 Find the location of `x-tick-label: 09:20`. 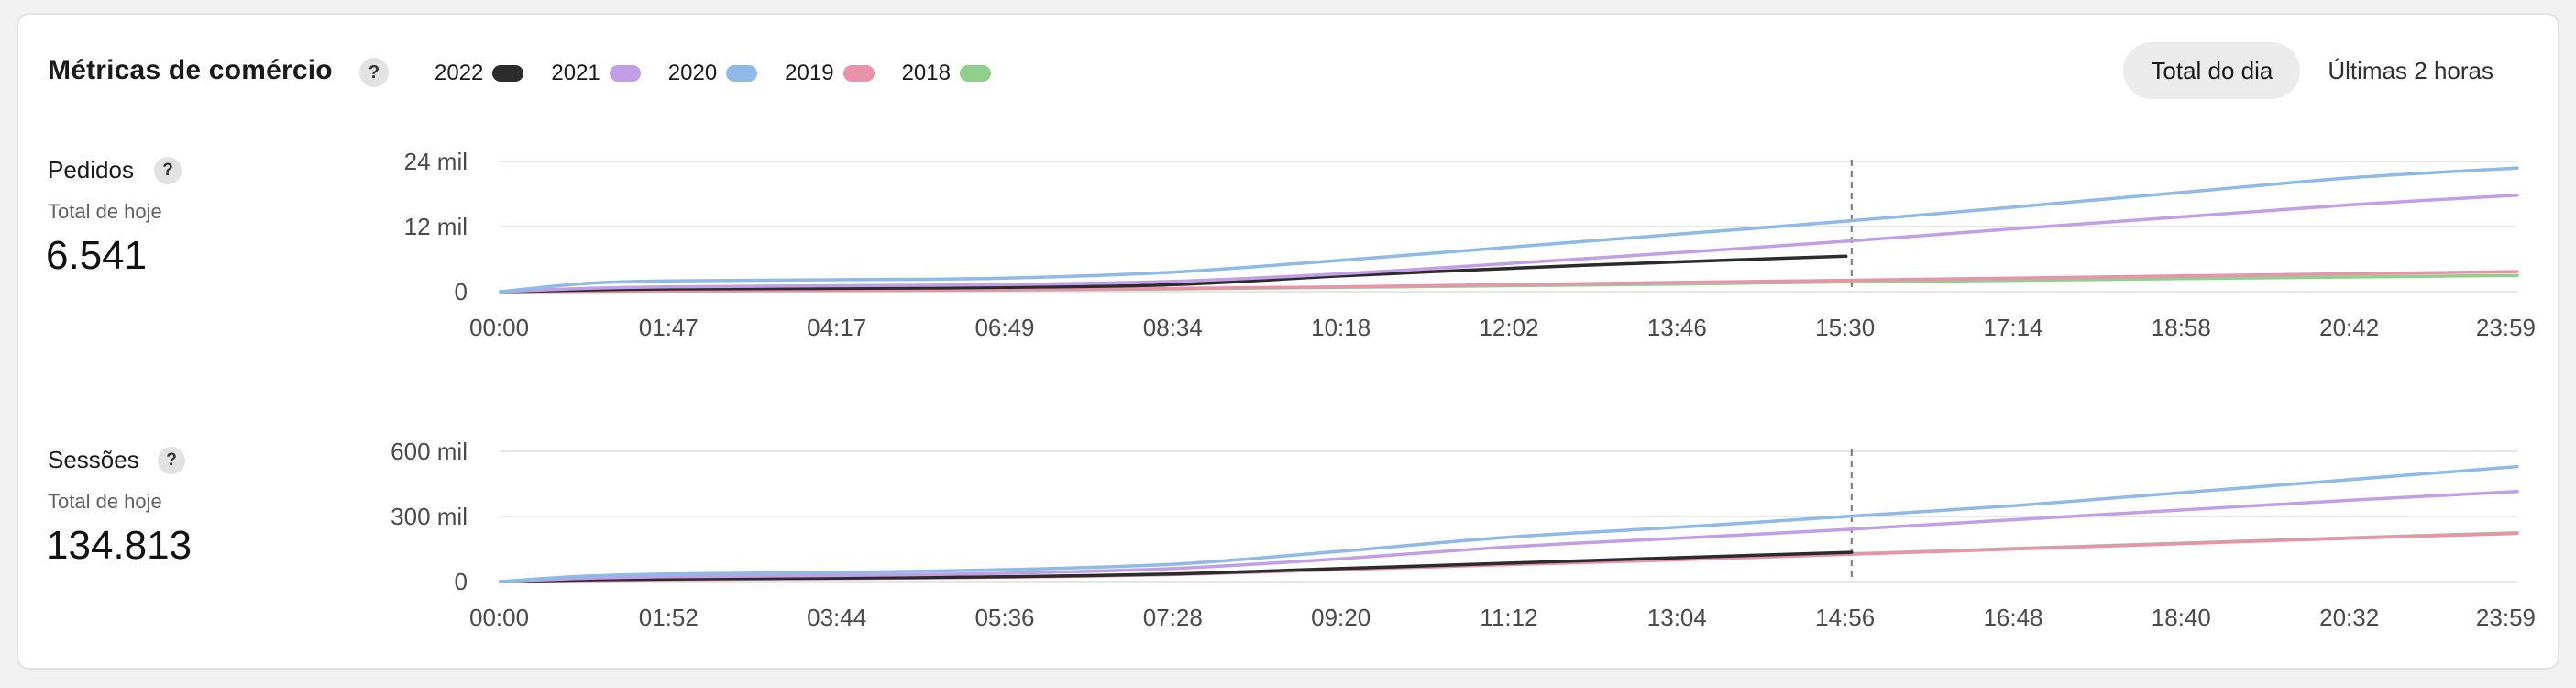

x-tick-label: 09:20 is located at coordinates (1341, 617).